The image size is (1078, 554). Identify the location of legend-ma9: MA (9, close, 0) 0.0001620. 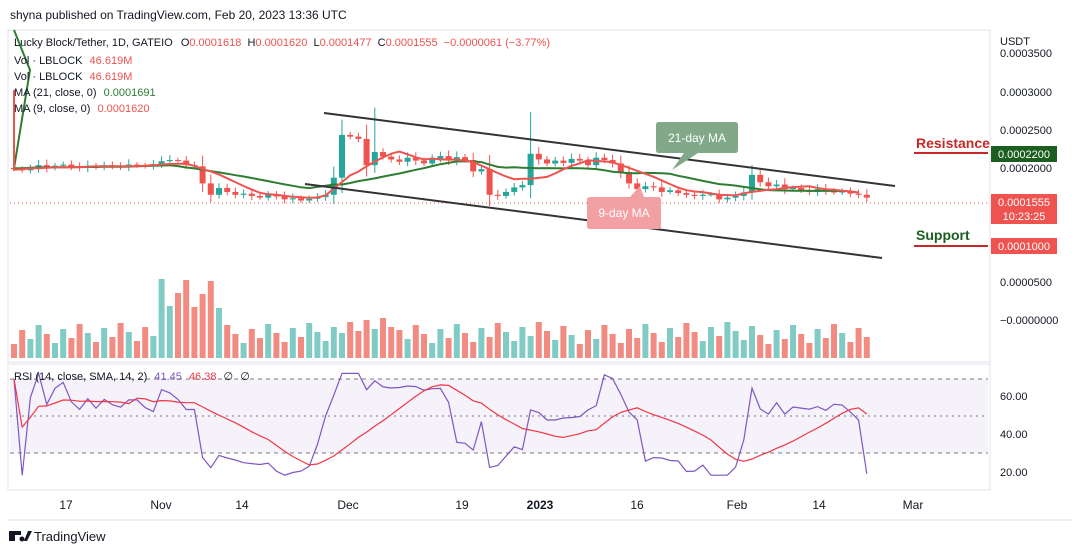
(81, 109).